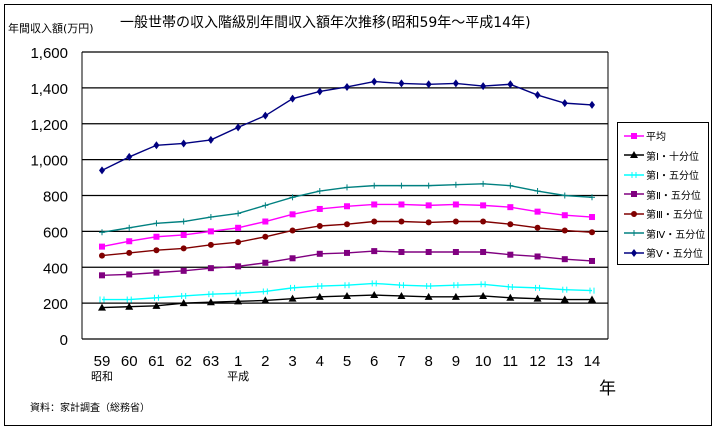 Image resolution: width=718 pixels, height=431 pixels. What do you see at coordinates (634, 154) in the screenshot?
I see `legend-swatch` at bounding box center [634, 154].